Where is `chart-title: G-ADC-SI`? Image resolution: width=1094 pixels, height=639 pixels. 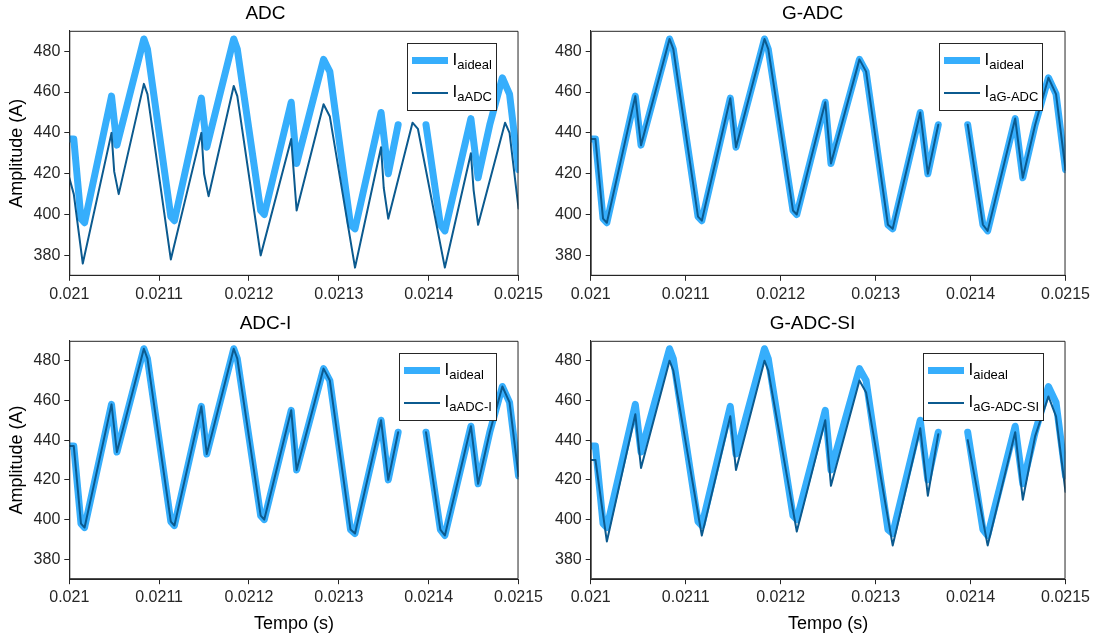 chart-title: G-ADC-SI is located at coordinates (812, 322).